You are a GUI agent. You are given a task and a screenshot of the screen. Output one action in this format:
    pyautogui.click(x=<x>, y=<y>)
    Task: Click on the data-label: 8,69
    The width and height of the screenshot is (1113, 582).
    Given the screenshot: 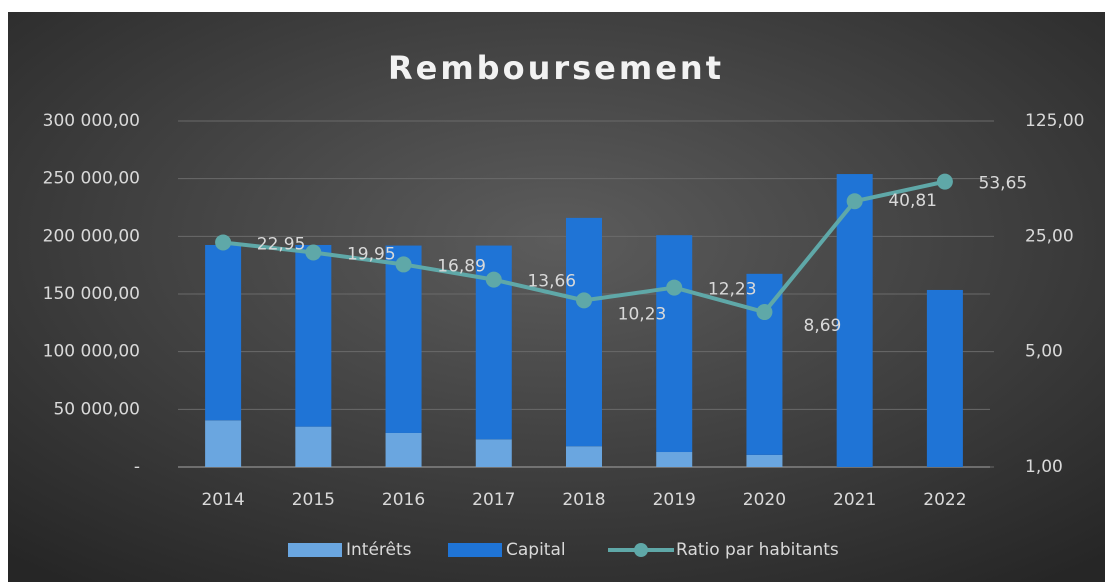 What is the action you would take?
    pyautogui.click(x=823, y=326)
    